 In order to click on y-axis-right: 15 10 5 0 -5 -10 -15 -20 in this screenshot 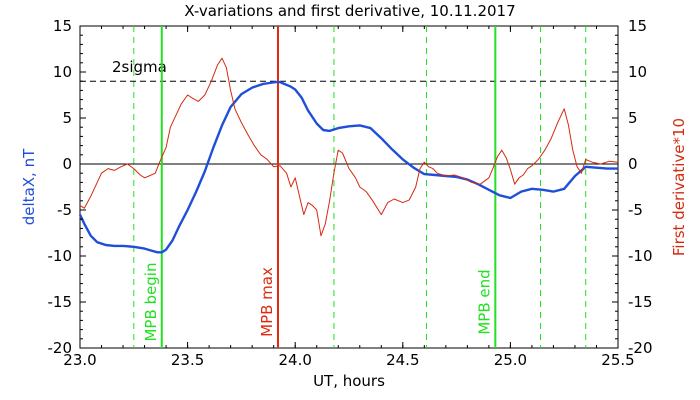, I will do `click(632, 187)`.